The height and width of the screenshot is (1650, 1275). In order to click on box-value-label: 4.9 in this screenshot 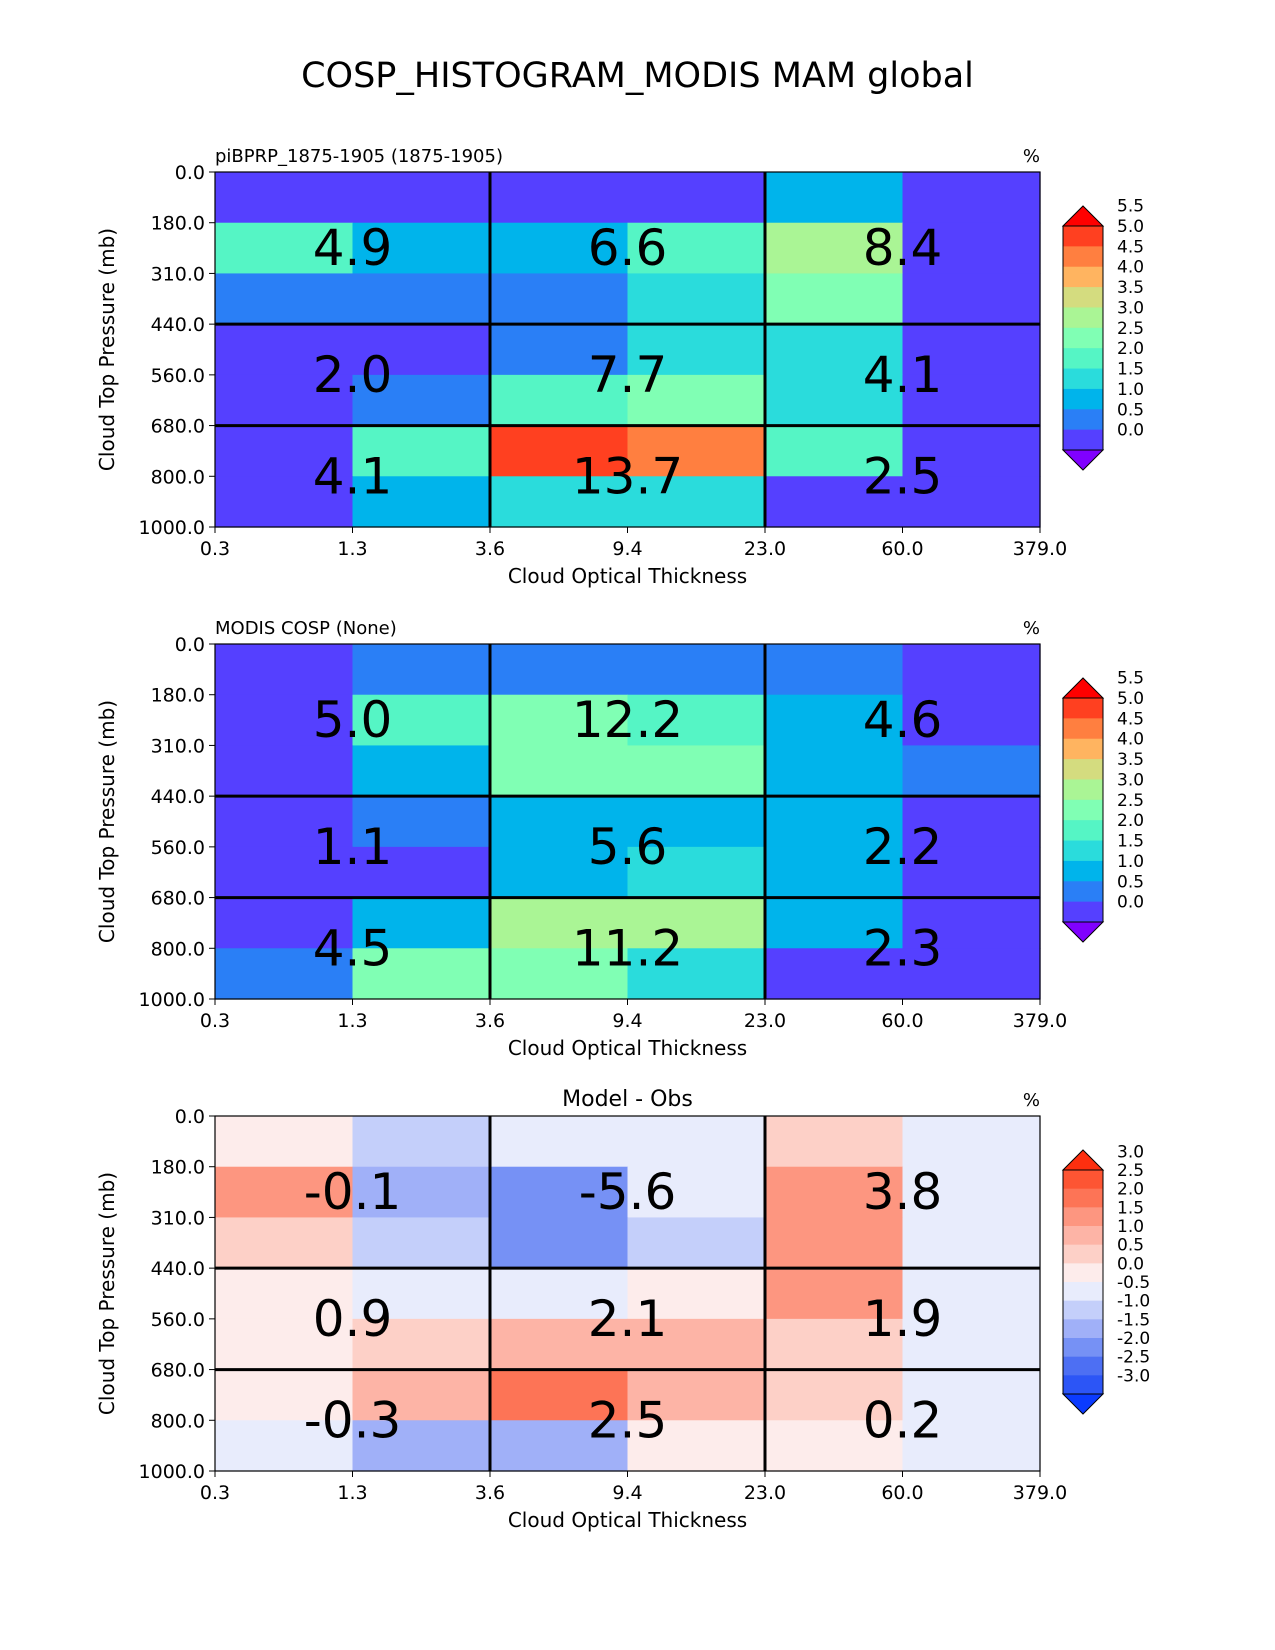, I will do `click(353, 248)`.